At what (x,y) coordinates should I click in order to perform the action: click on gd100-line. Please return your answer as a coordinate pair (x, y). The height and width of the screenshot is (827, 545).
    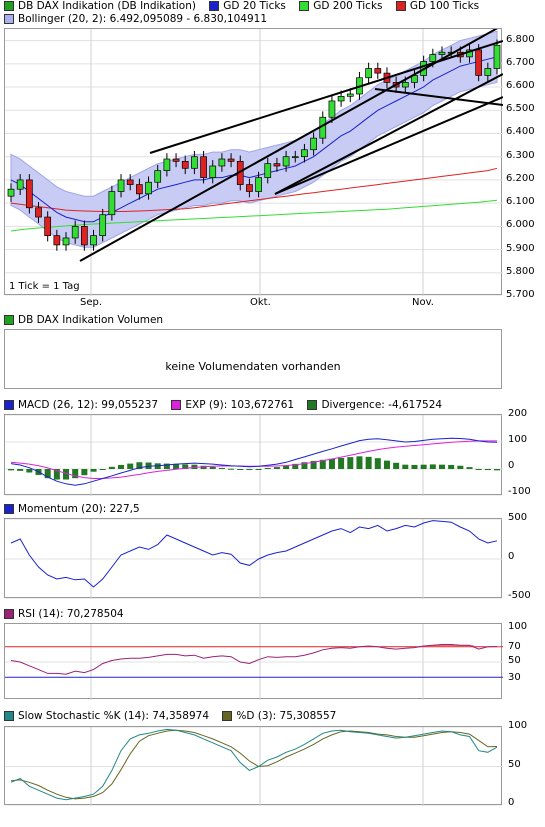
    Looking at the image, I should click on (254, 189).